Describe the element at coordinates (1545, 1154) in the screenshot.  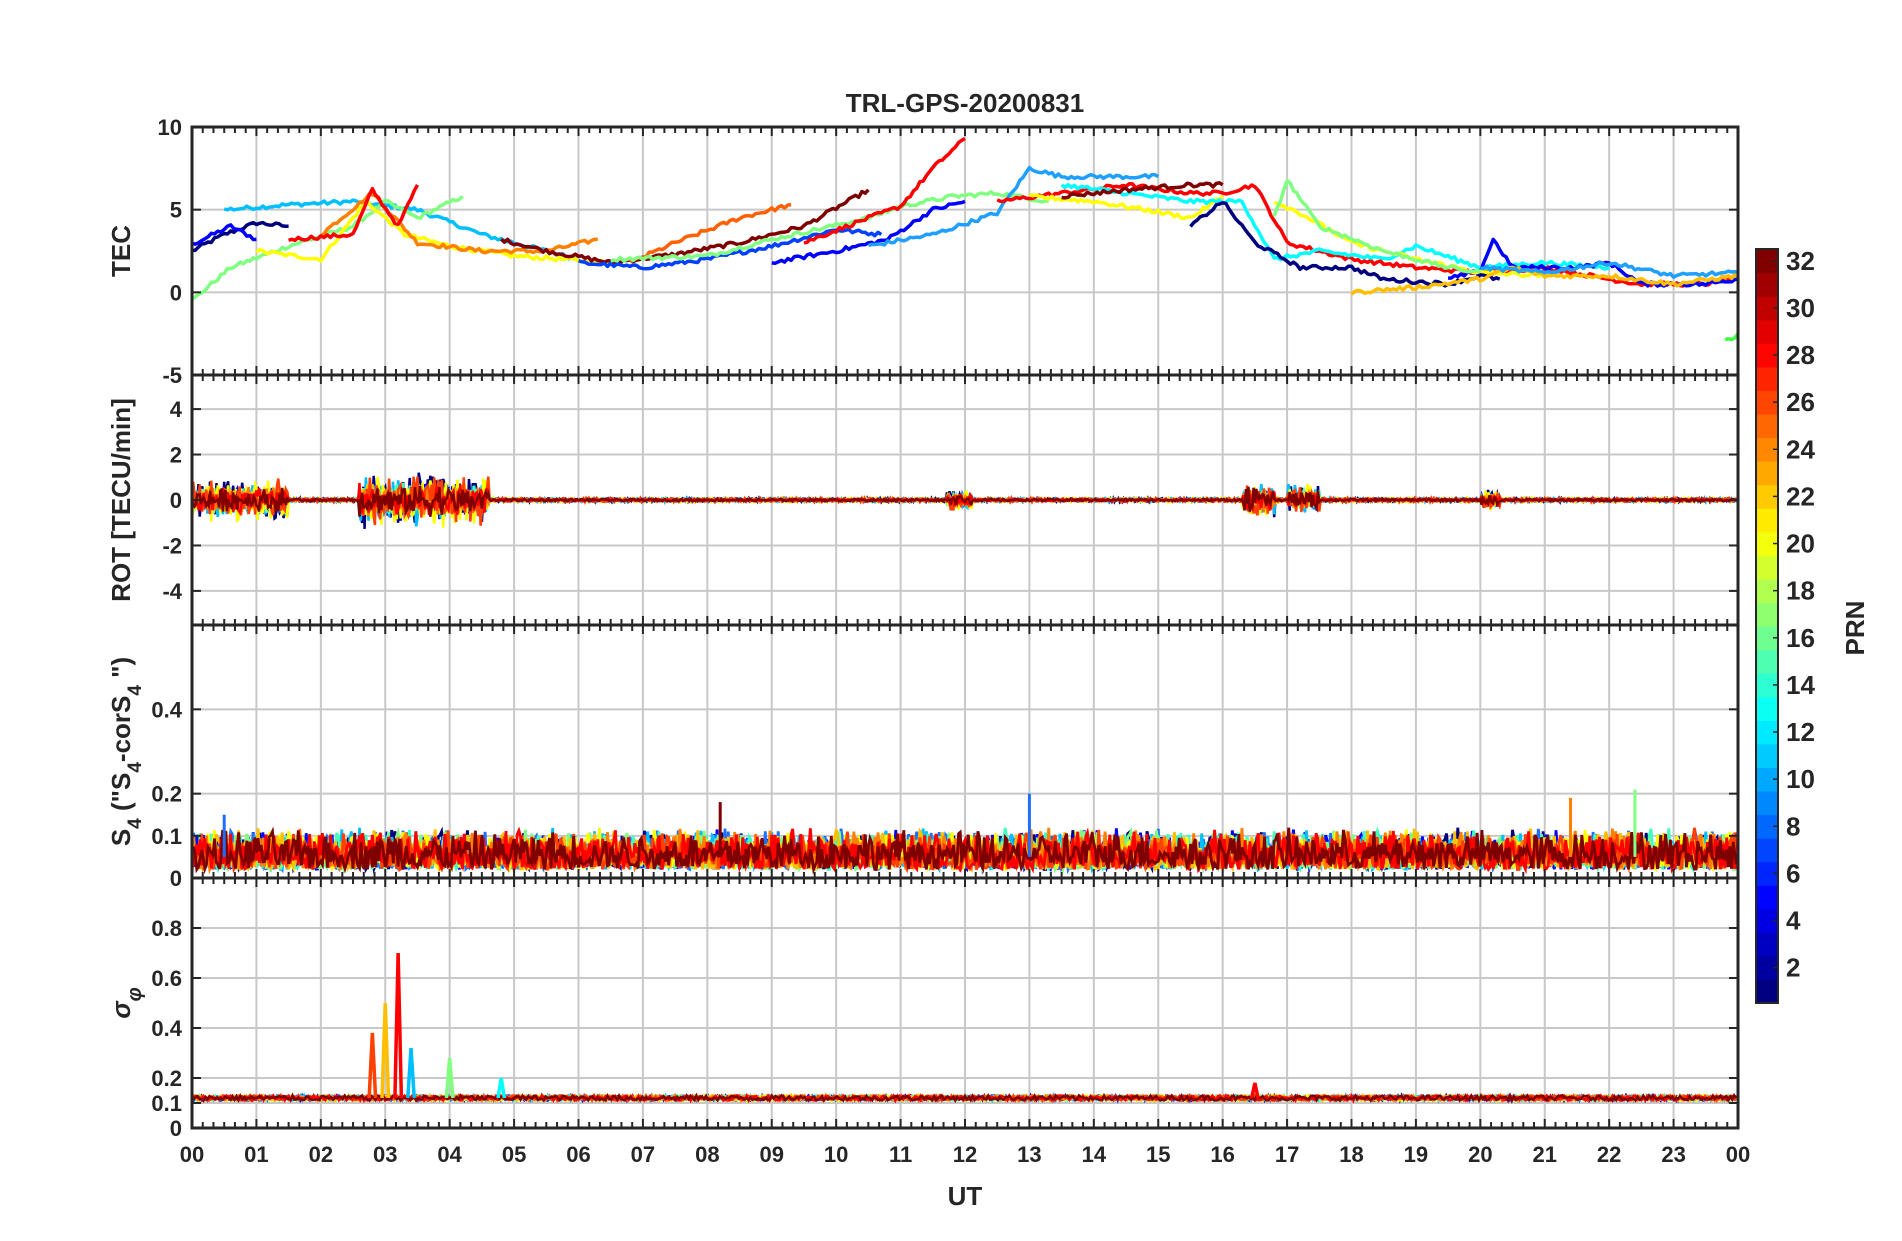
I see `x-tick-label: 21` at that location.